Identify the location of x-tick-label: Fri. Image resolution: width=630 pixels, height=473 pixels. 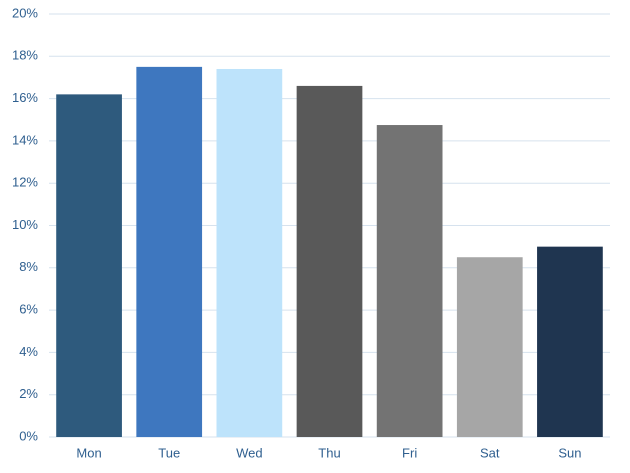
(409, 452).